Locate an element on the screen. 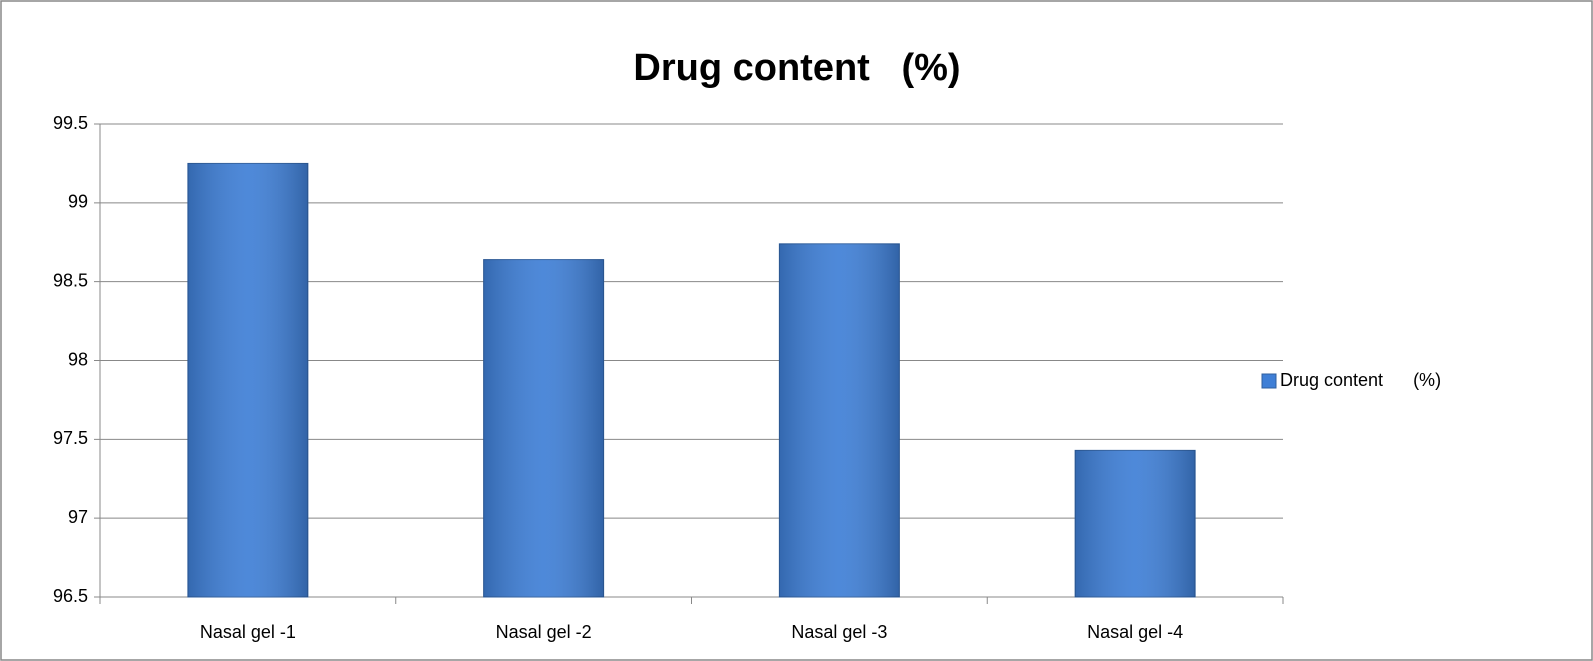  x-tick-label: Nasal gel -3 is located at coordinates (839, 632).